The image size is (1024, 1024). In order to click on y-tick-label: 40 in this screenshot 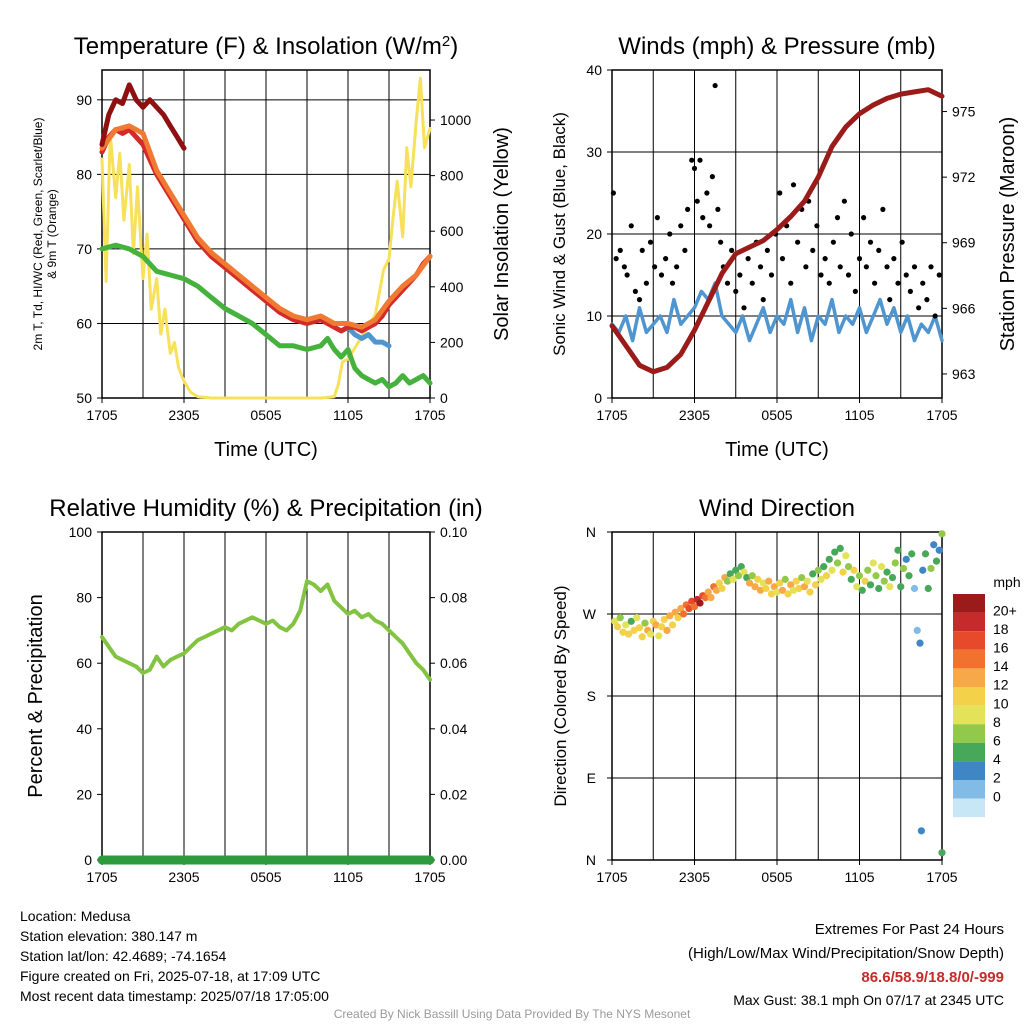, I will do `click(594, 70)`.